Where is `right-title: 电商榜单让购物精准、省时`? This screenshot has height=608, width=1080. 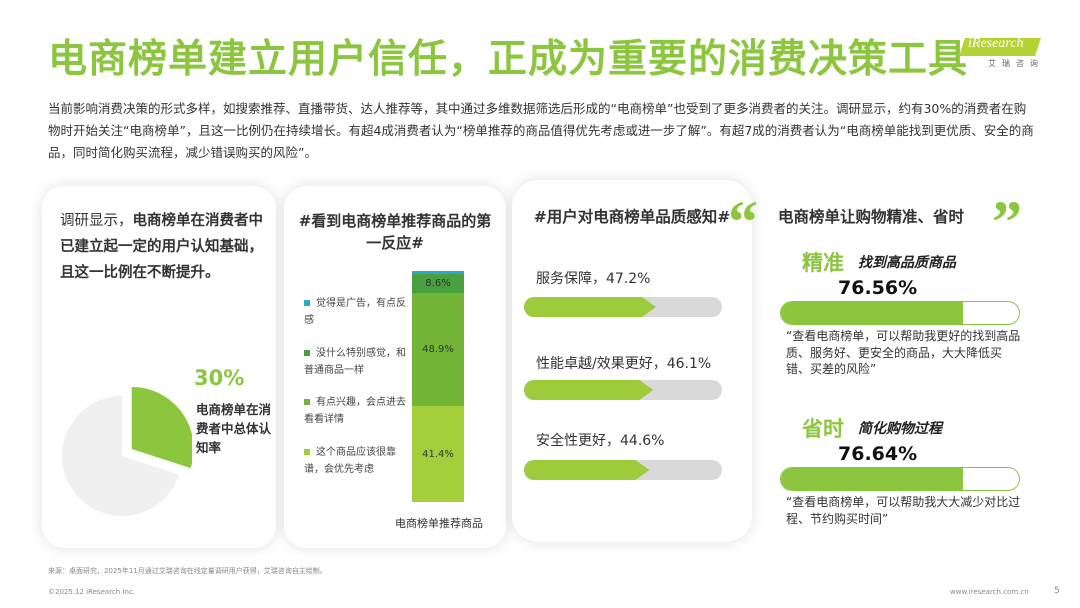 right-title: 电商榜单让购物精准、省时 is located at coordinates (871, 217).